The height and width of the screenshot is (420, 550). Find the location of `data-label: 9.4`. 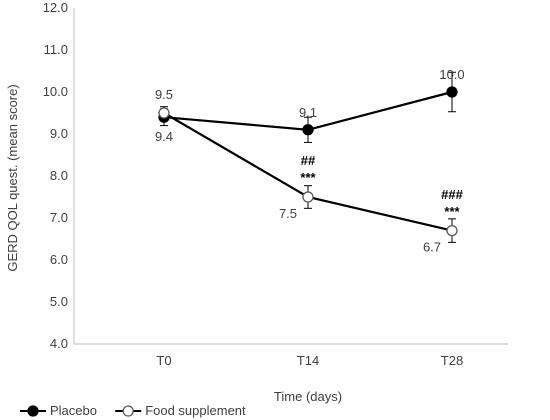

data-label: 9.4 is located at coordinates (164, 136).